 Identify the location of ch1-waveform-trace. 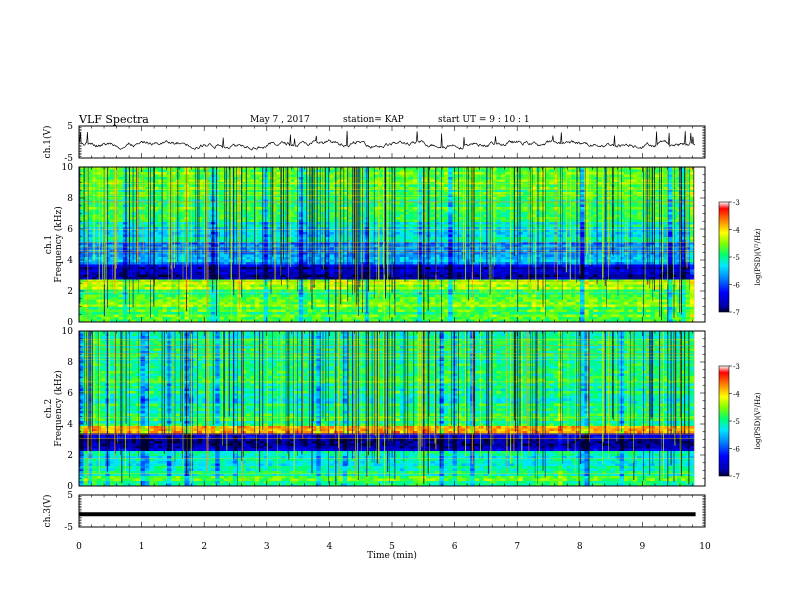
(387, 140).